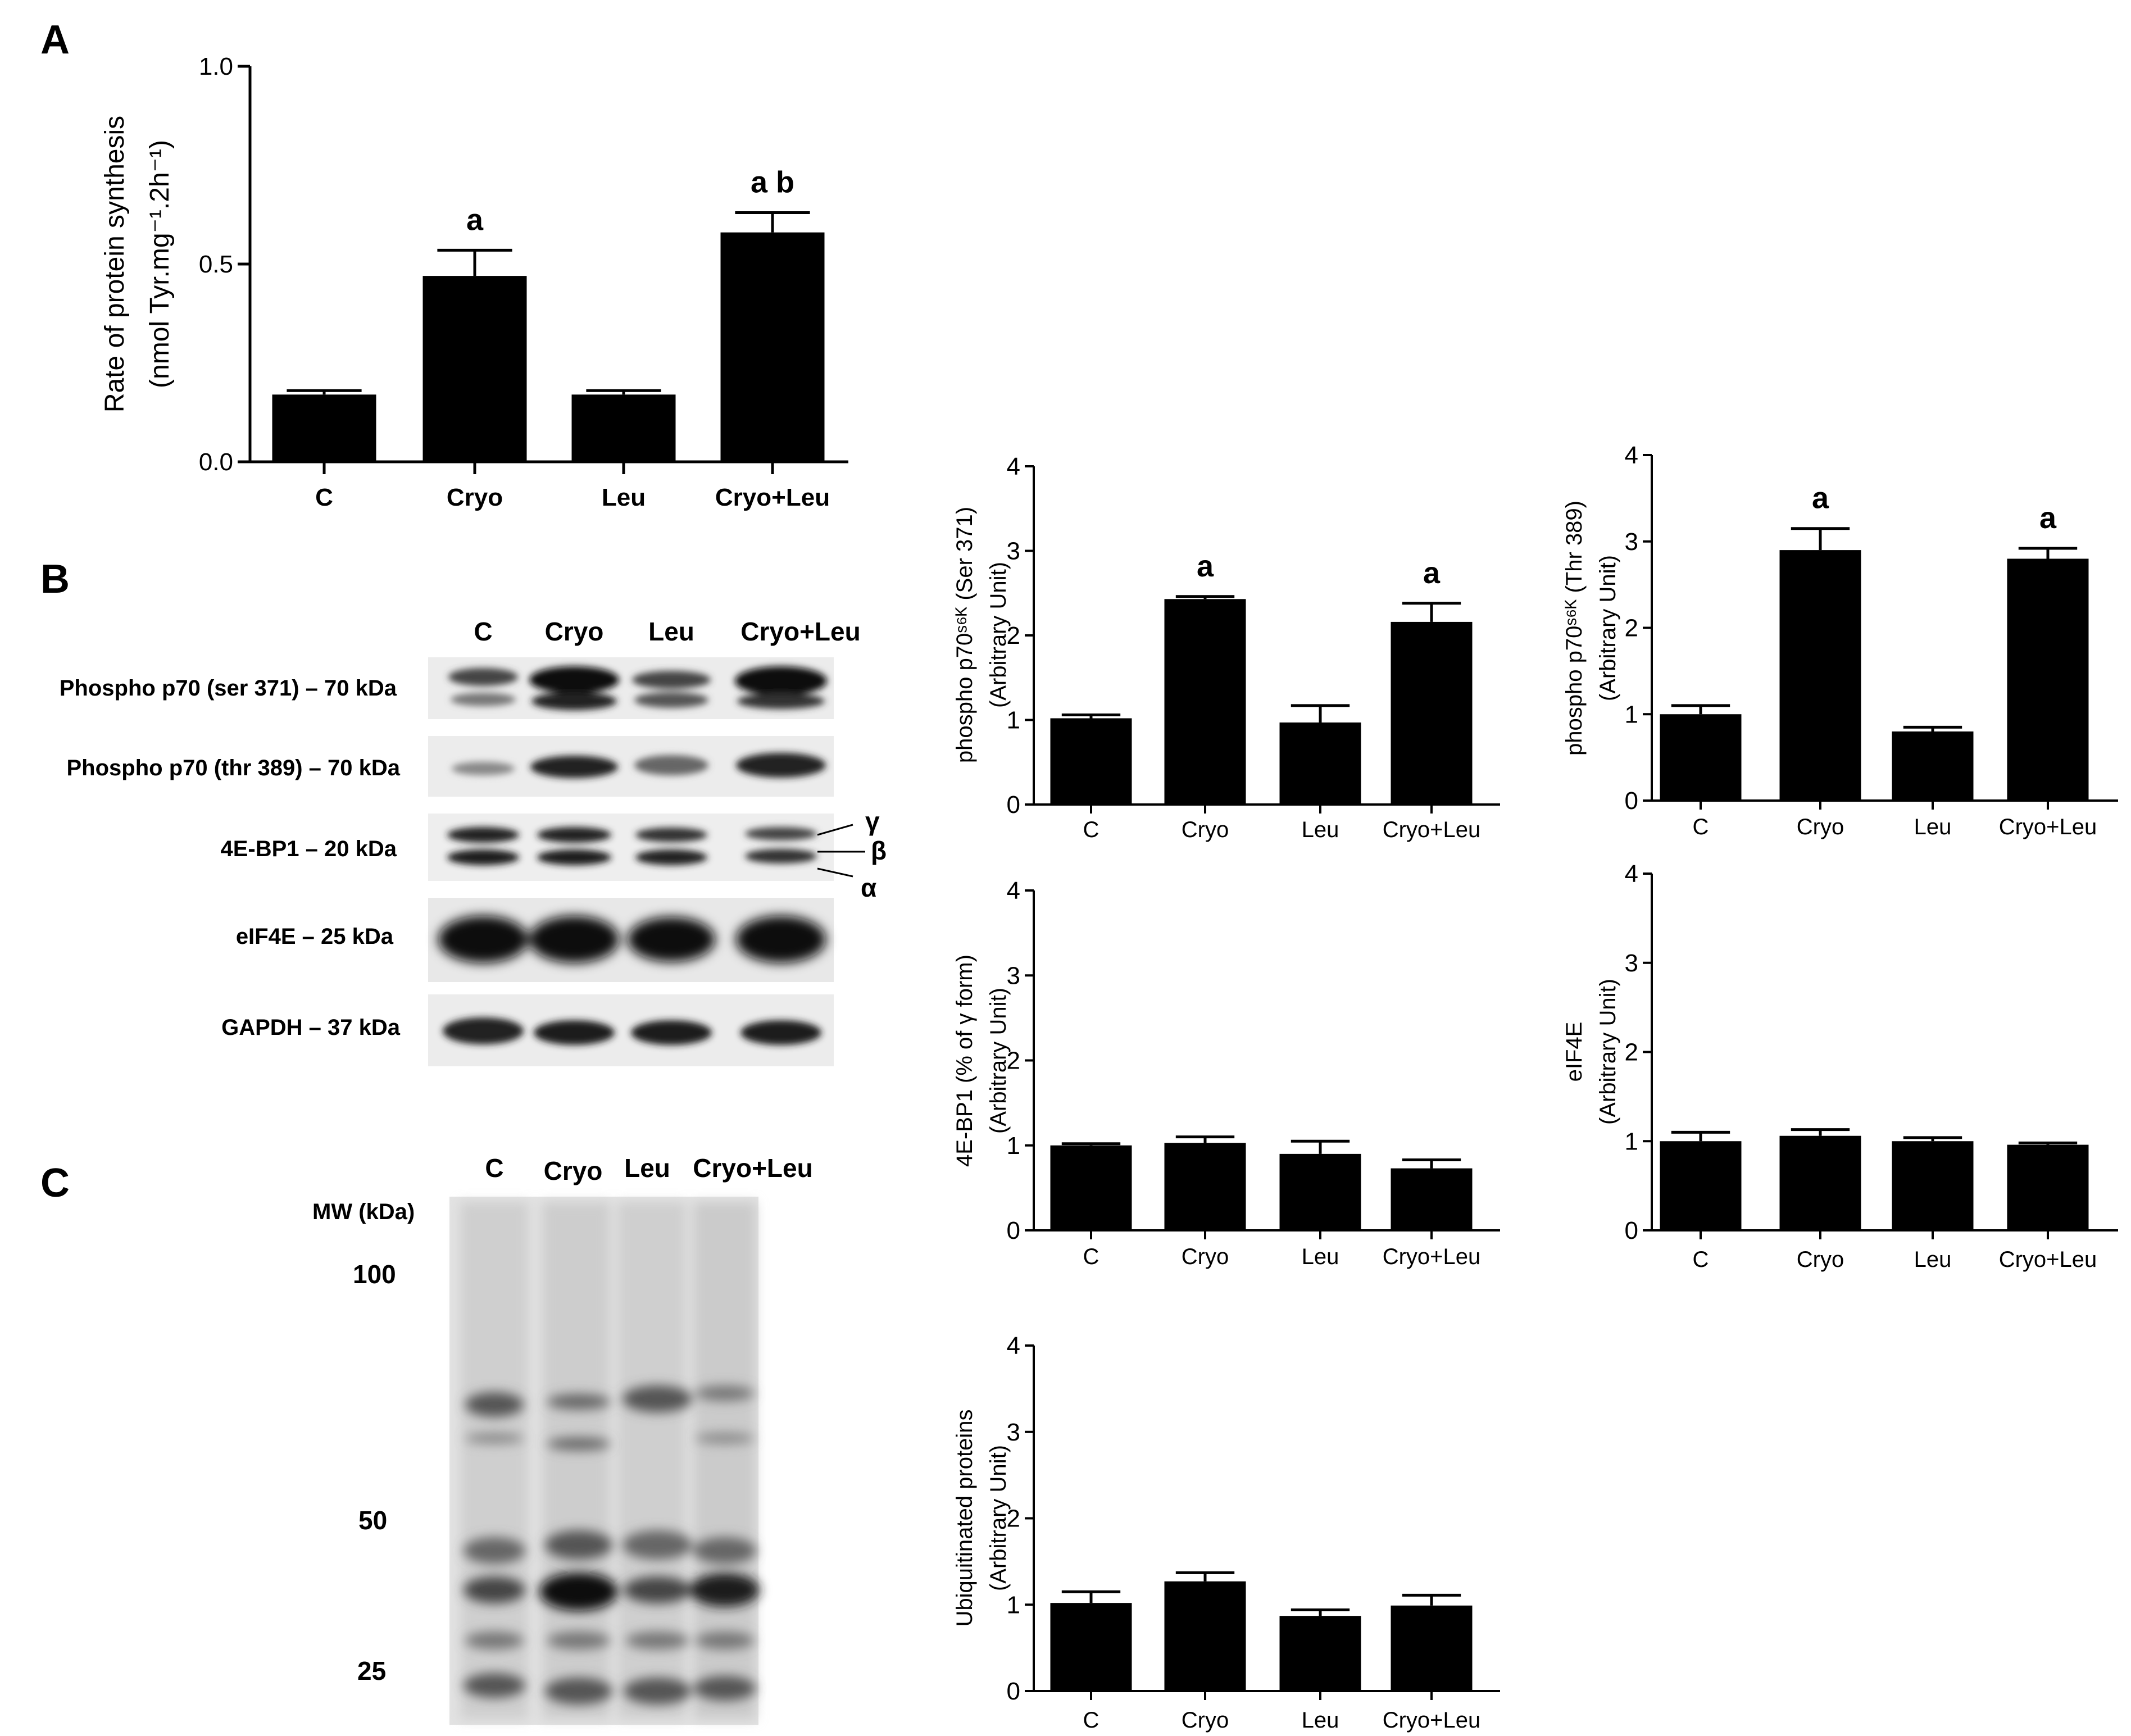 Image resolution: width=2131 pixels, height=1736 pixels. What do you see at coordinates (55, 579) in the screenshot?
I see `panel-letter-b: B` at bounding box center [55, 579].